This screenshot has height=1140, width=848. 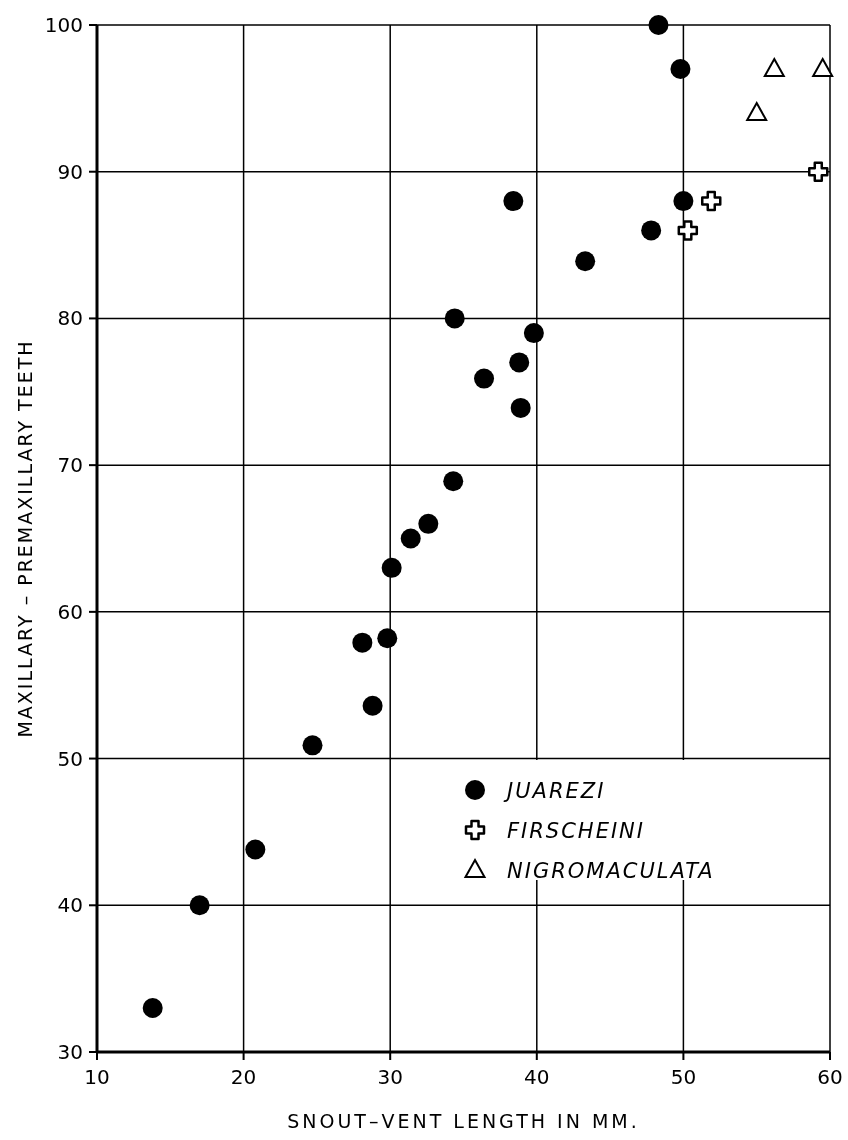 What do you see at coordinates (554, 791) in the screenshot?
I see `legend-label: JUAREZI` at bounding box center [554, 791].